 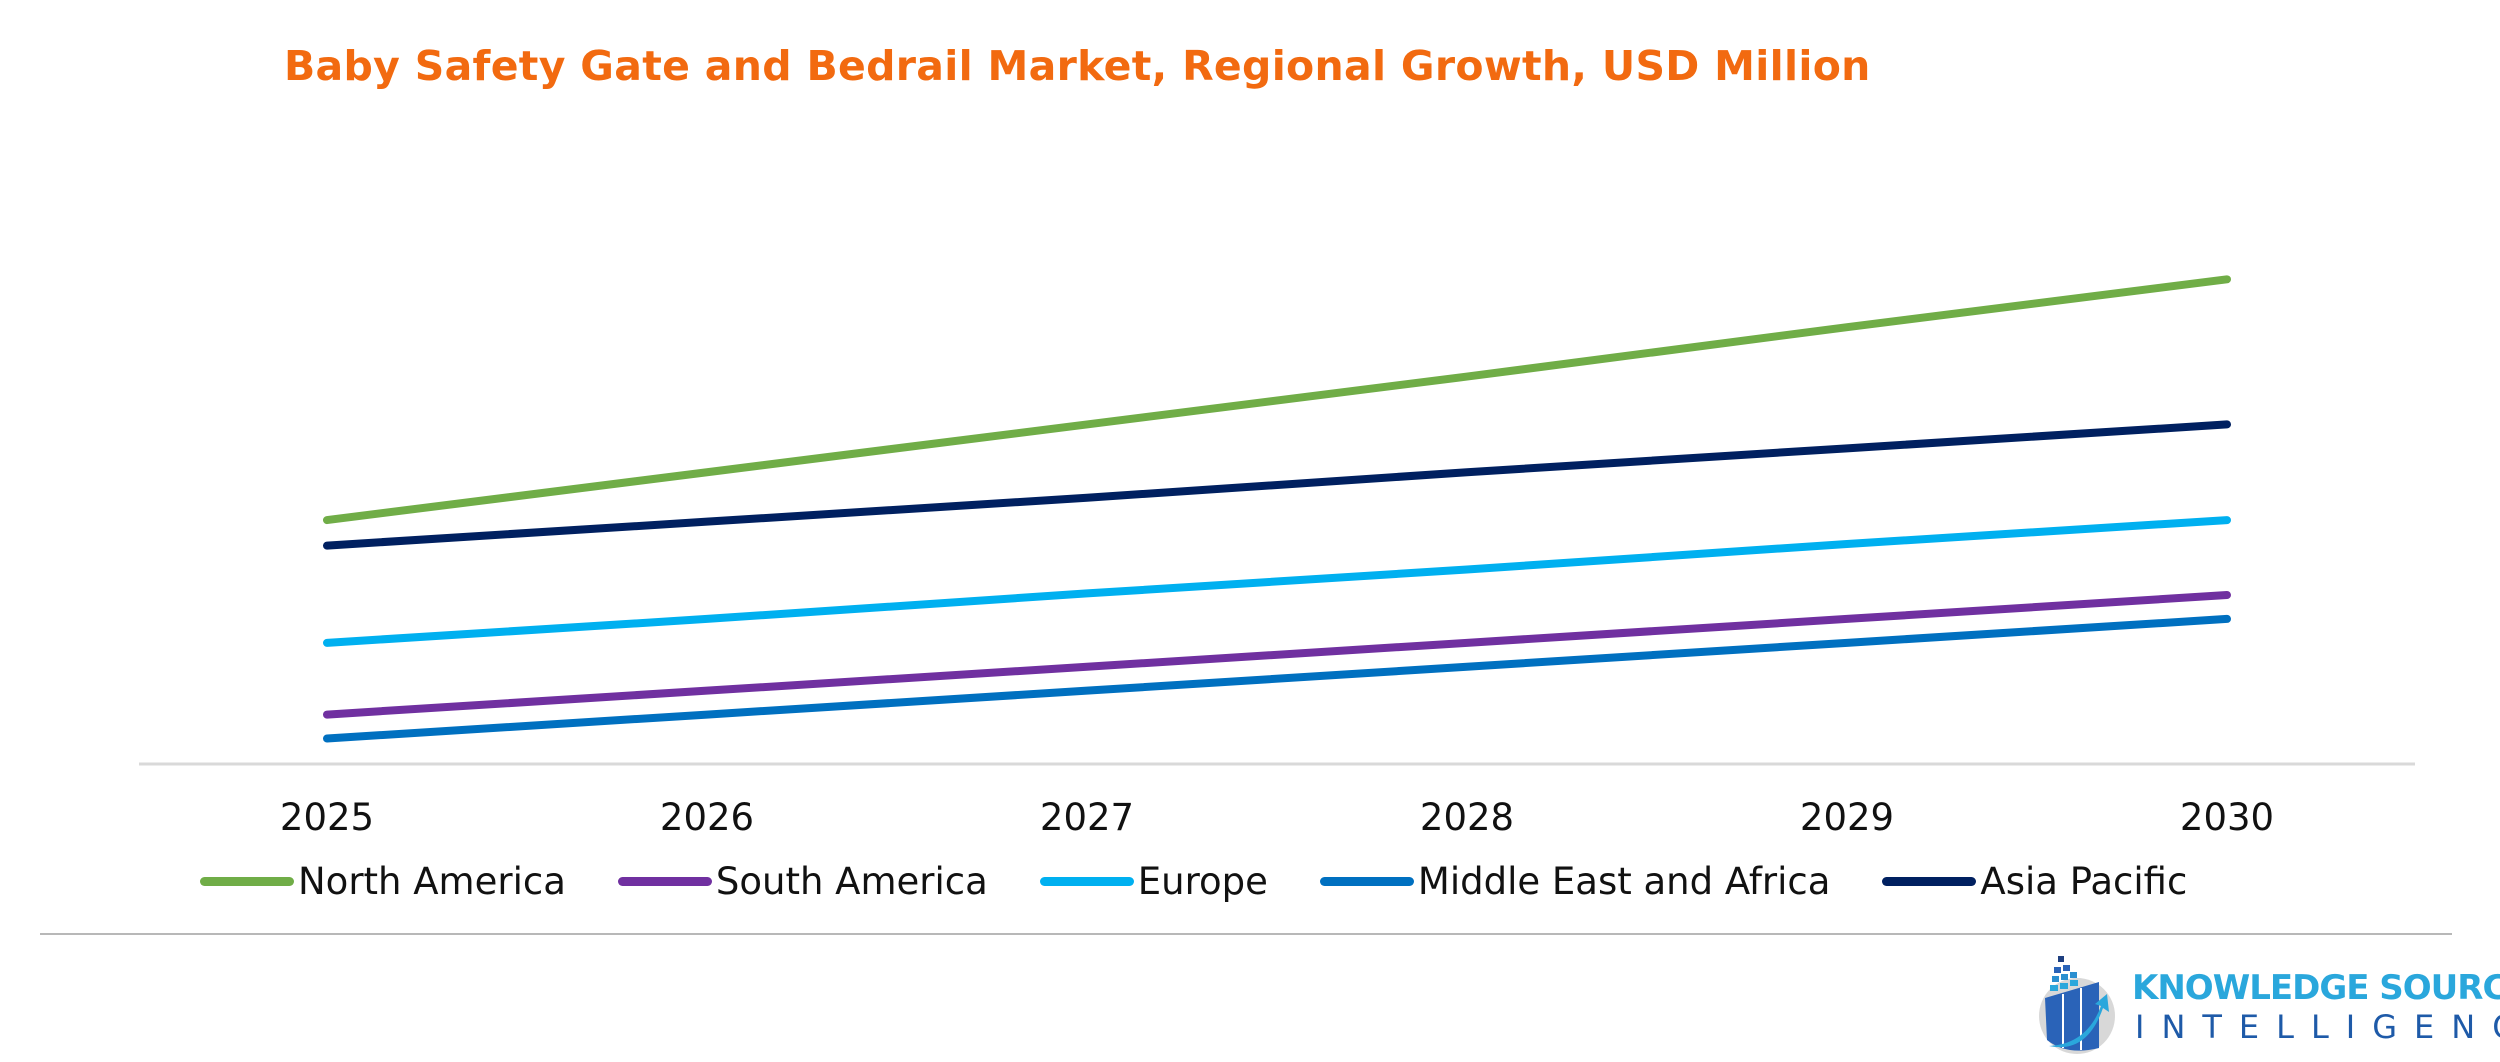 What do you see at coordinates (2316, 988) in the screenshot?
I see `logo-text-line1: KNOWLEDGE SOURCING` at bounding box center [2316, 988].